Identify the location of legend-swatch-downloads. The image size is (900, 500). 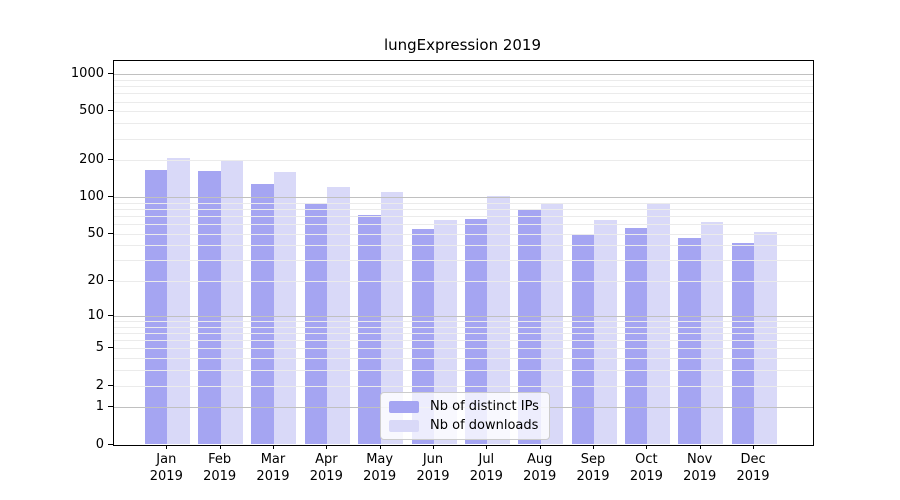
(404, 425).